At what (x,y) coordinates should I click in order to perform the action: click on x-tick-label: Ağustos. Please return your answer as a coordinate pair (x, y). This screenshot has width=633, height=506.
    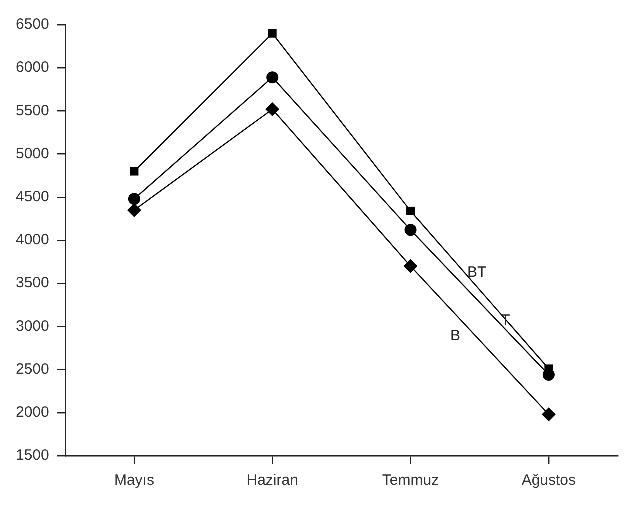
    Looking at the image, I should click on (549, 481).